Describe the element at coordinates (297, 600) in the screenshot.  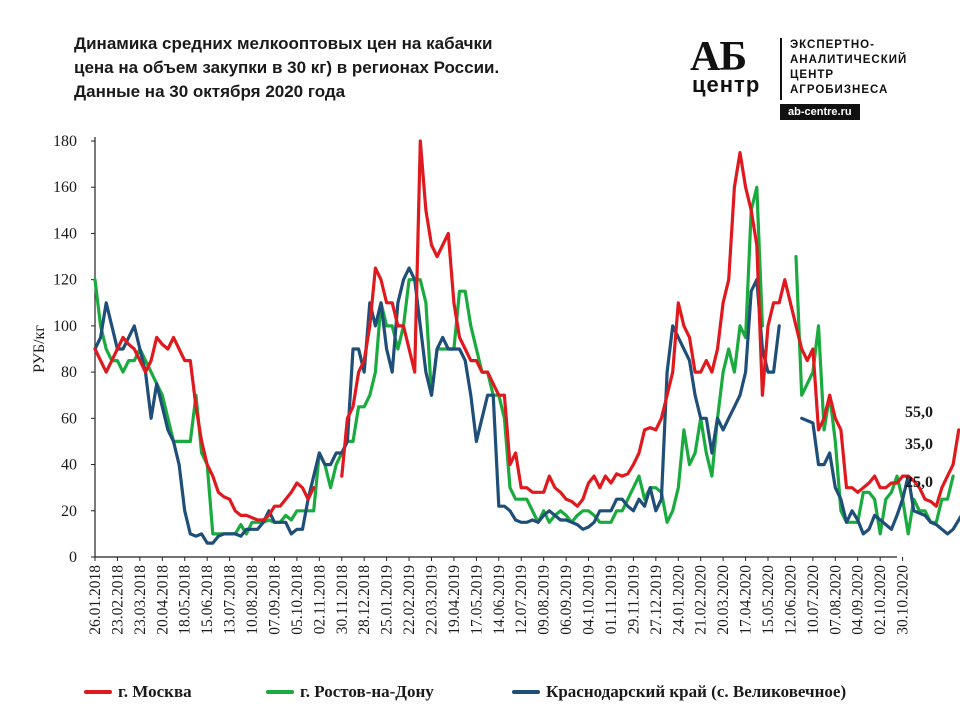
I see `x-tick-label: 05.10.2018` at that location.